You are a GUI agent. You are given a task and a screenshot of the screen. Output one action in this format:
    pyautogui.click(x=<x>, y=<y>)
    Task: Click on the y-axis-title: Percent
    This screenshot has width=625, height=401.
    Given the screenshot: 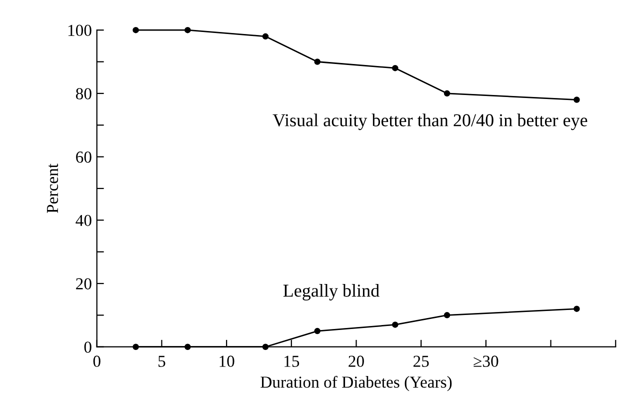 What is the action you would take?
    pyautogui.click(x=52, y=188)
    